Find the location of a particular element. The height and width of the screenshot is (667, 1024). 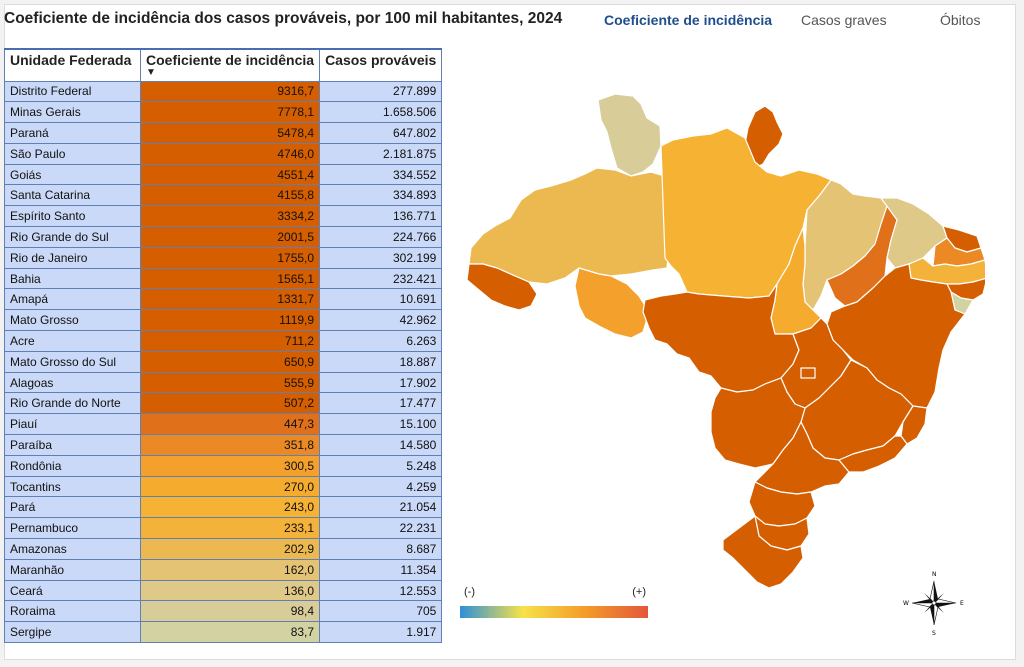

cell-coef: 136,0 is located at coordinates (230, 590).